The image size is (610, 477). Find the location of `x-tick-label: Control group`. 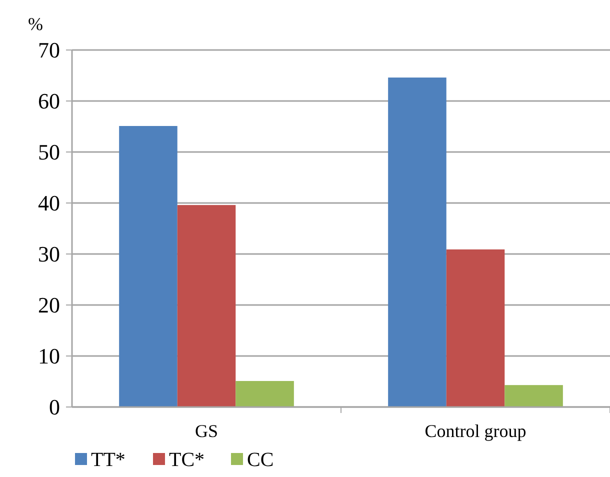

x-tick-label: Control group is located at coordinates (475, 431).